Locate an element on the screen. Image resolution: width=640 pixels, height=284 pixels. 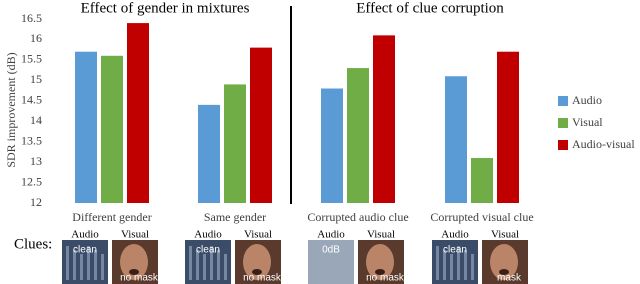
y-tick-label: 12 is located at coordinates (36, 202).